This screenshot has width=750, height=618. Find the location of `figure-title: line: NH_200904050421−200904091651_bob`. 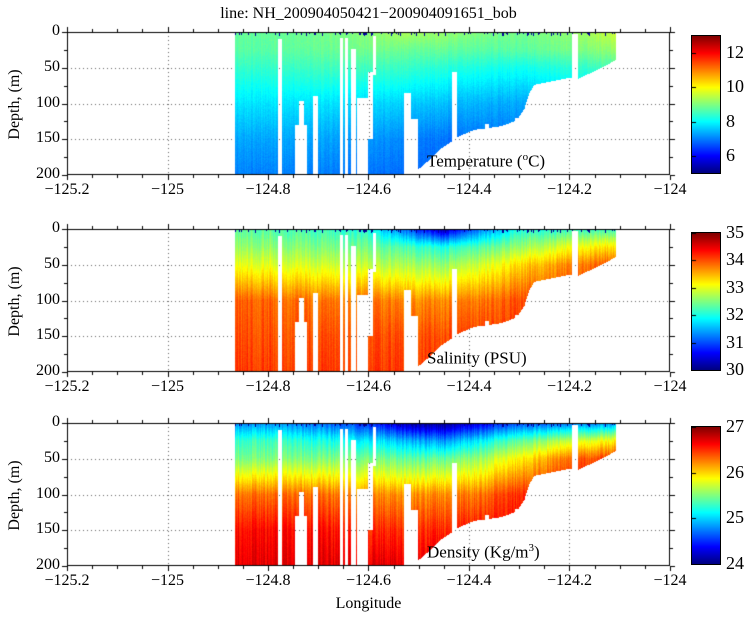

figure-title: line: NH_200904050421−200904091651_bob is located at coordinates (368, 13).